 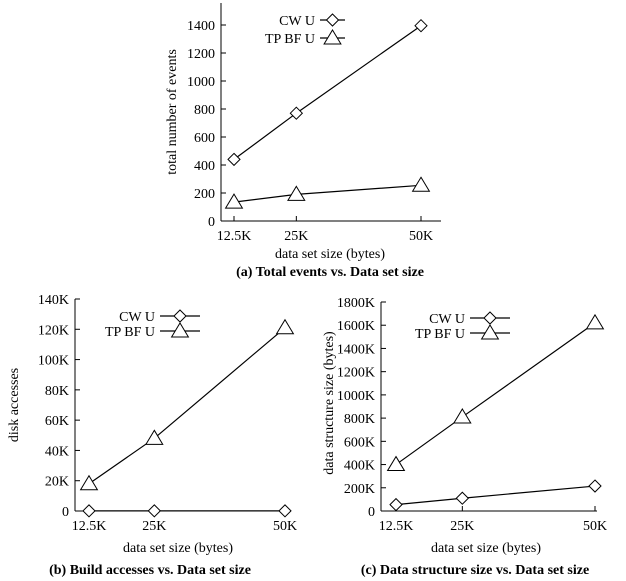 What do you see at coordinates (172, 112) in the screenshot?
I see `chart-a-y-axis-label: total number of events` at bounding box center [172, 112].